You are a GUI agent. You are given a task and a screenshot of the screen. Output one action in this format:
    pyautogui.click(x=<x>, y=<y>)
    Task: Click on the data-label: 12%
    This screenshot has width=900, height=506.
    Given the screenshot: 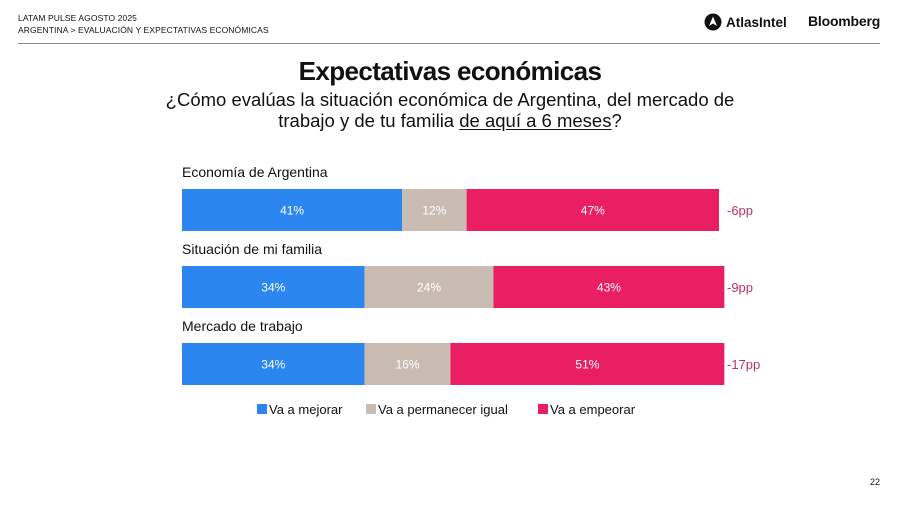 What is the action you would take?
    pyautogui.click(x=434, y=211)
    